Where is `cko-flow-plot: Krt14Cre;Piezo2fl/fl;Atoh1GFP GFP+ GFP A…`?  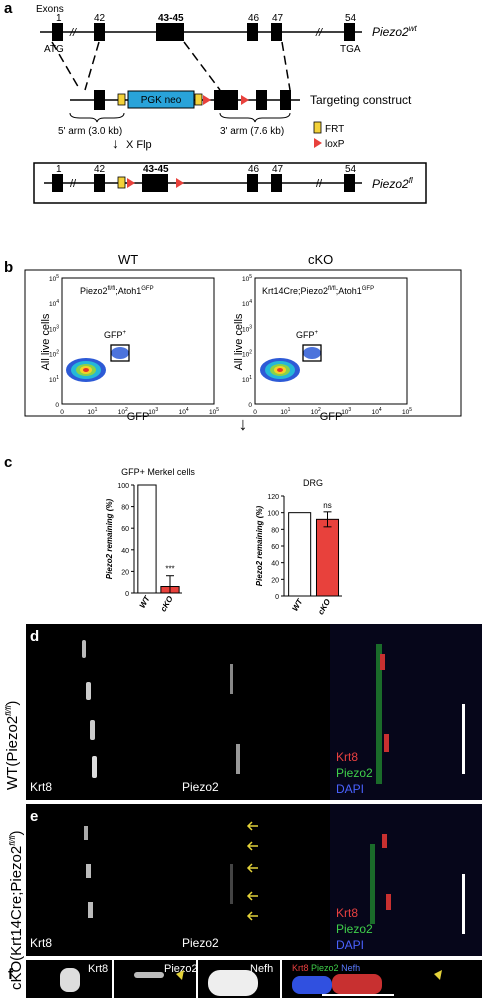 cko-flow-plot: Krt14Cre;Piezo2fl/fl;Atoh1GFP GFP+ GFP A… is located at coordinates (320, 350).